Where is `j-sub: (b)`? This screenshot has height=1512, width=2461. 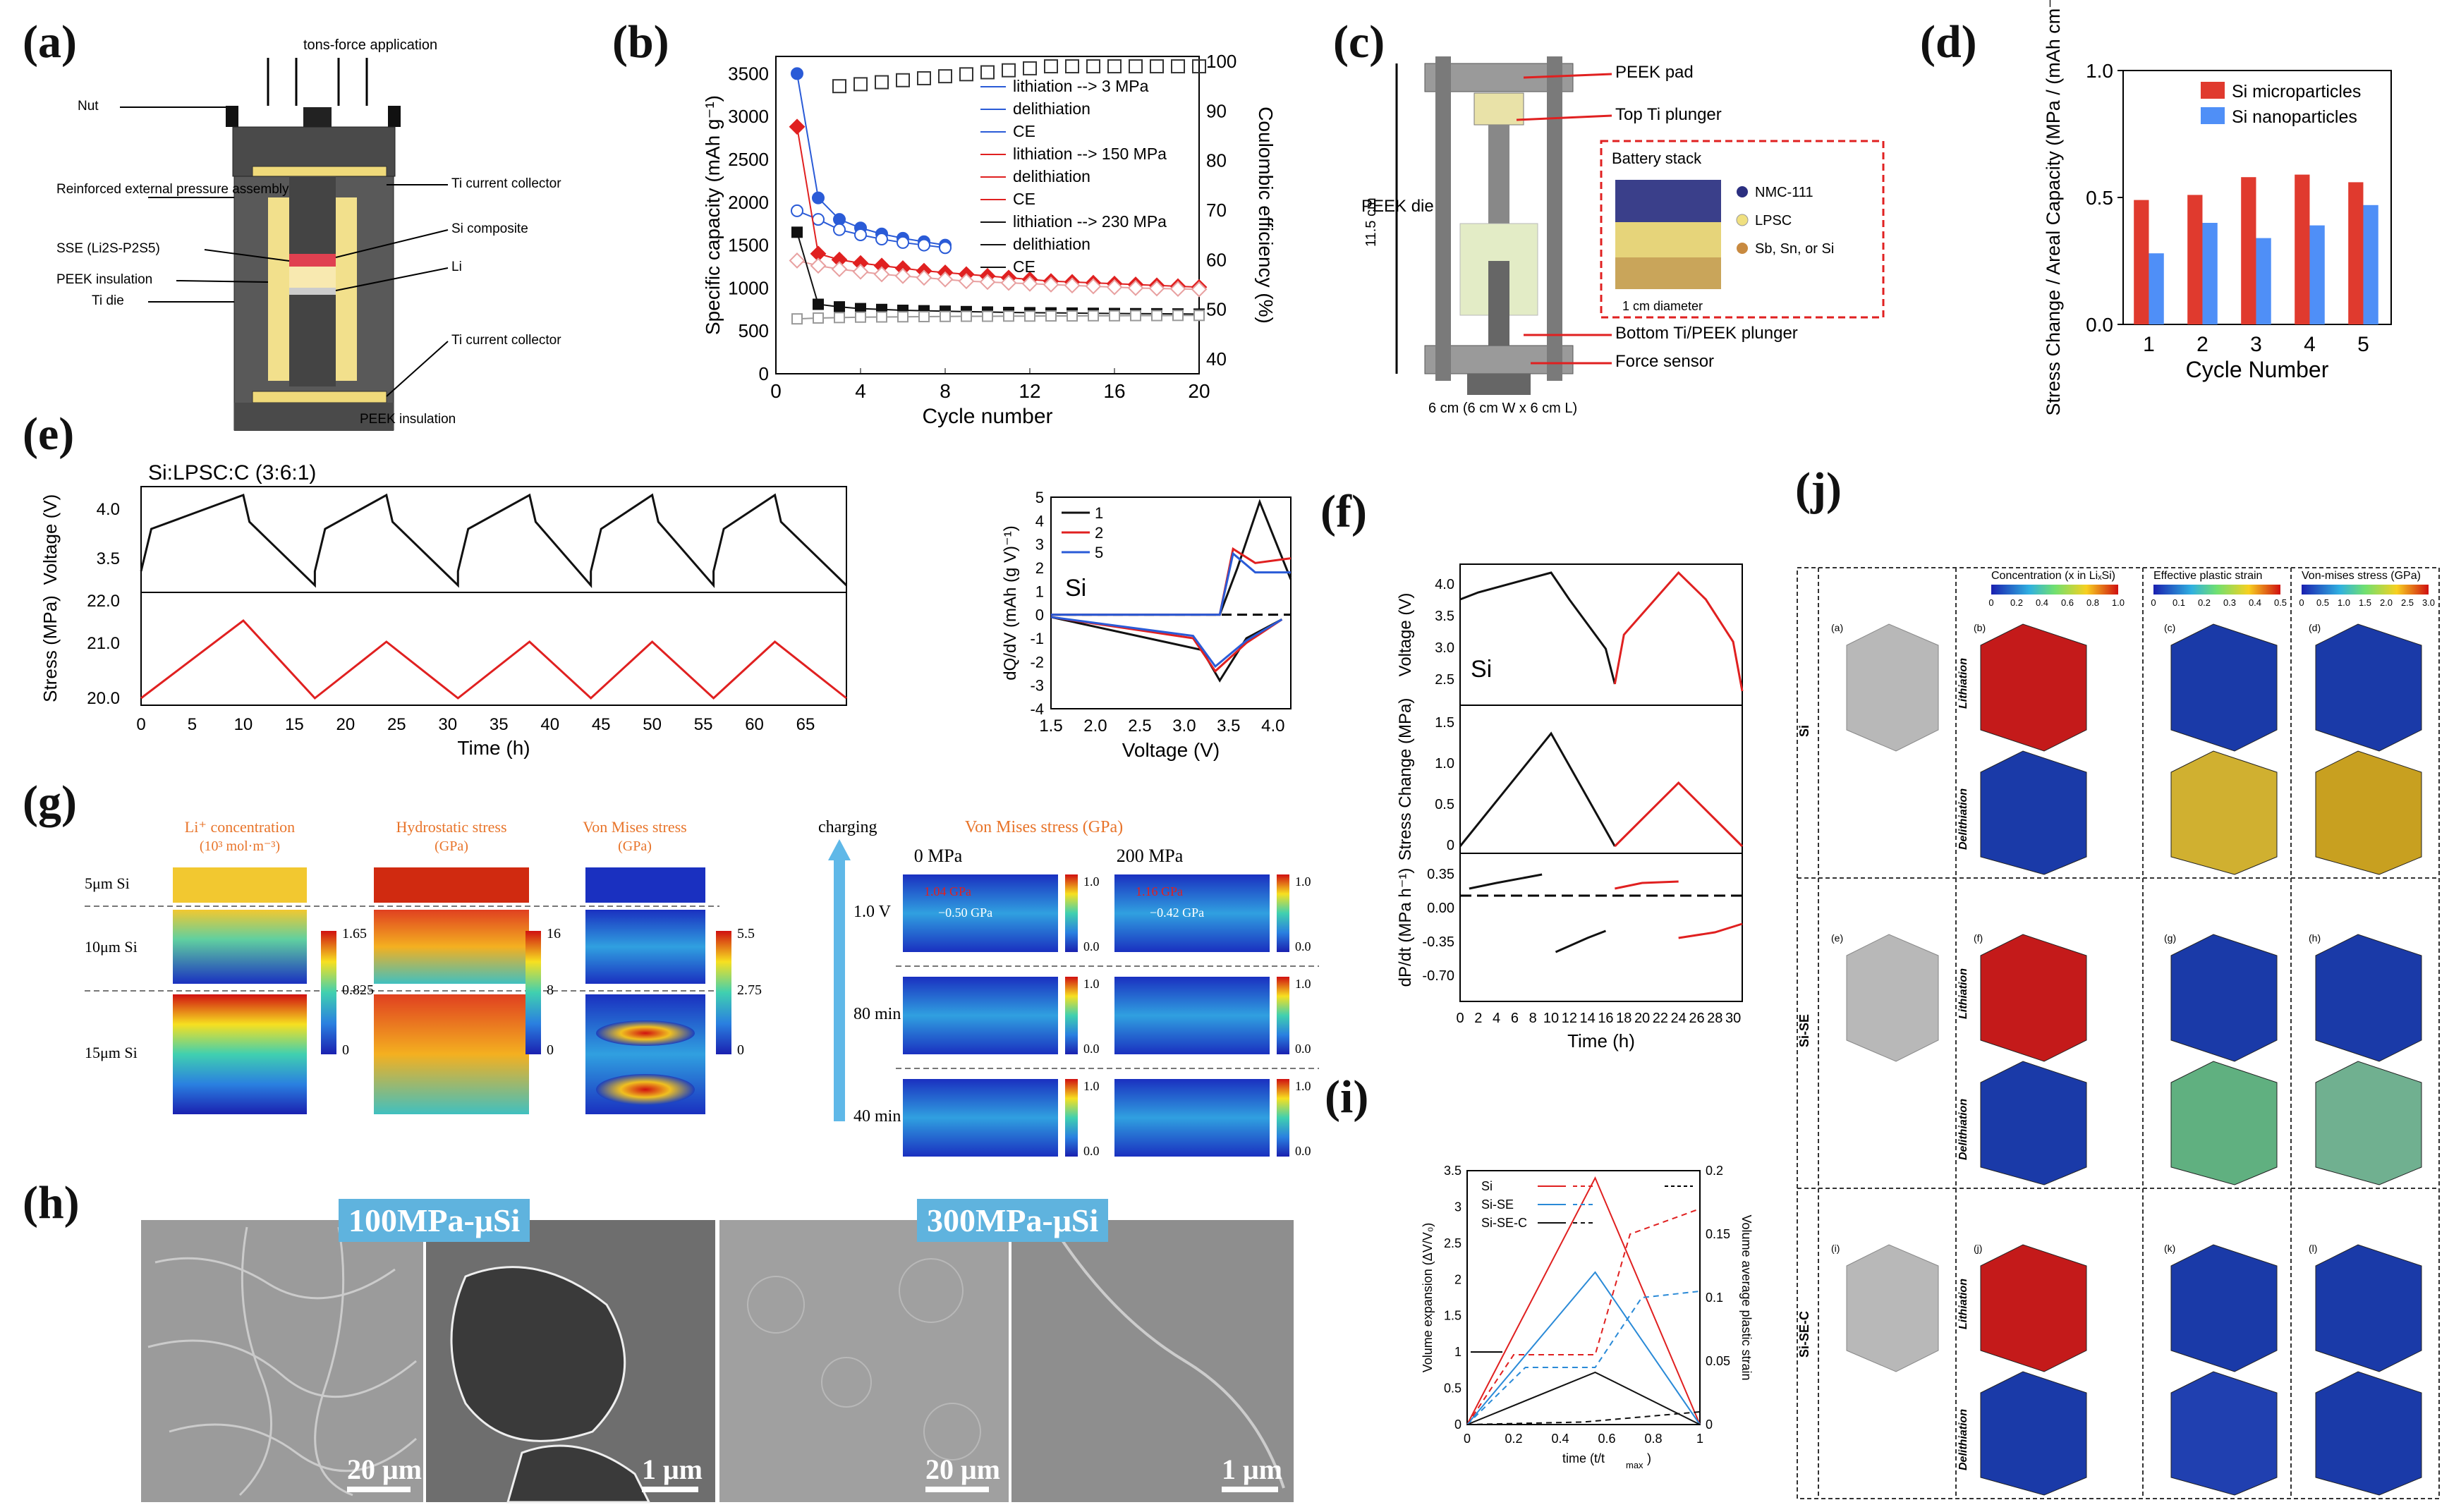 j-sub: (b) is located at coordinates (1980, 627).